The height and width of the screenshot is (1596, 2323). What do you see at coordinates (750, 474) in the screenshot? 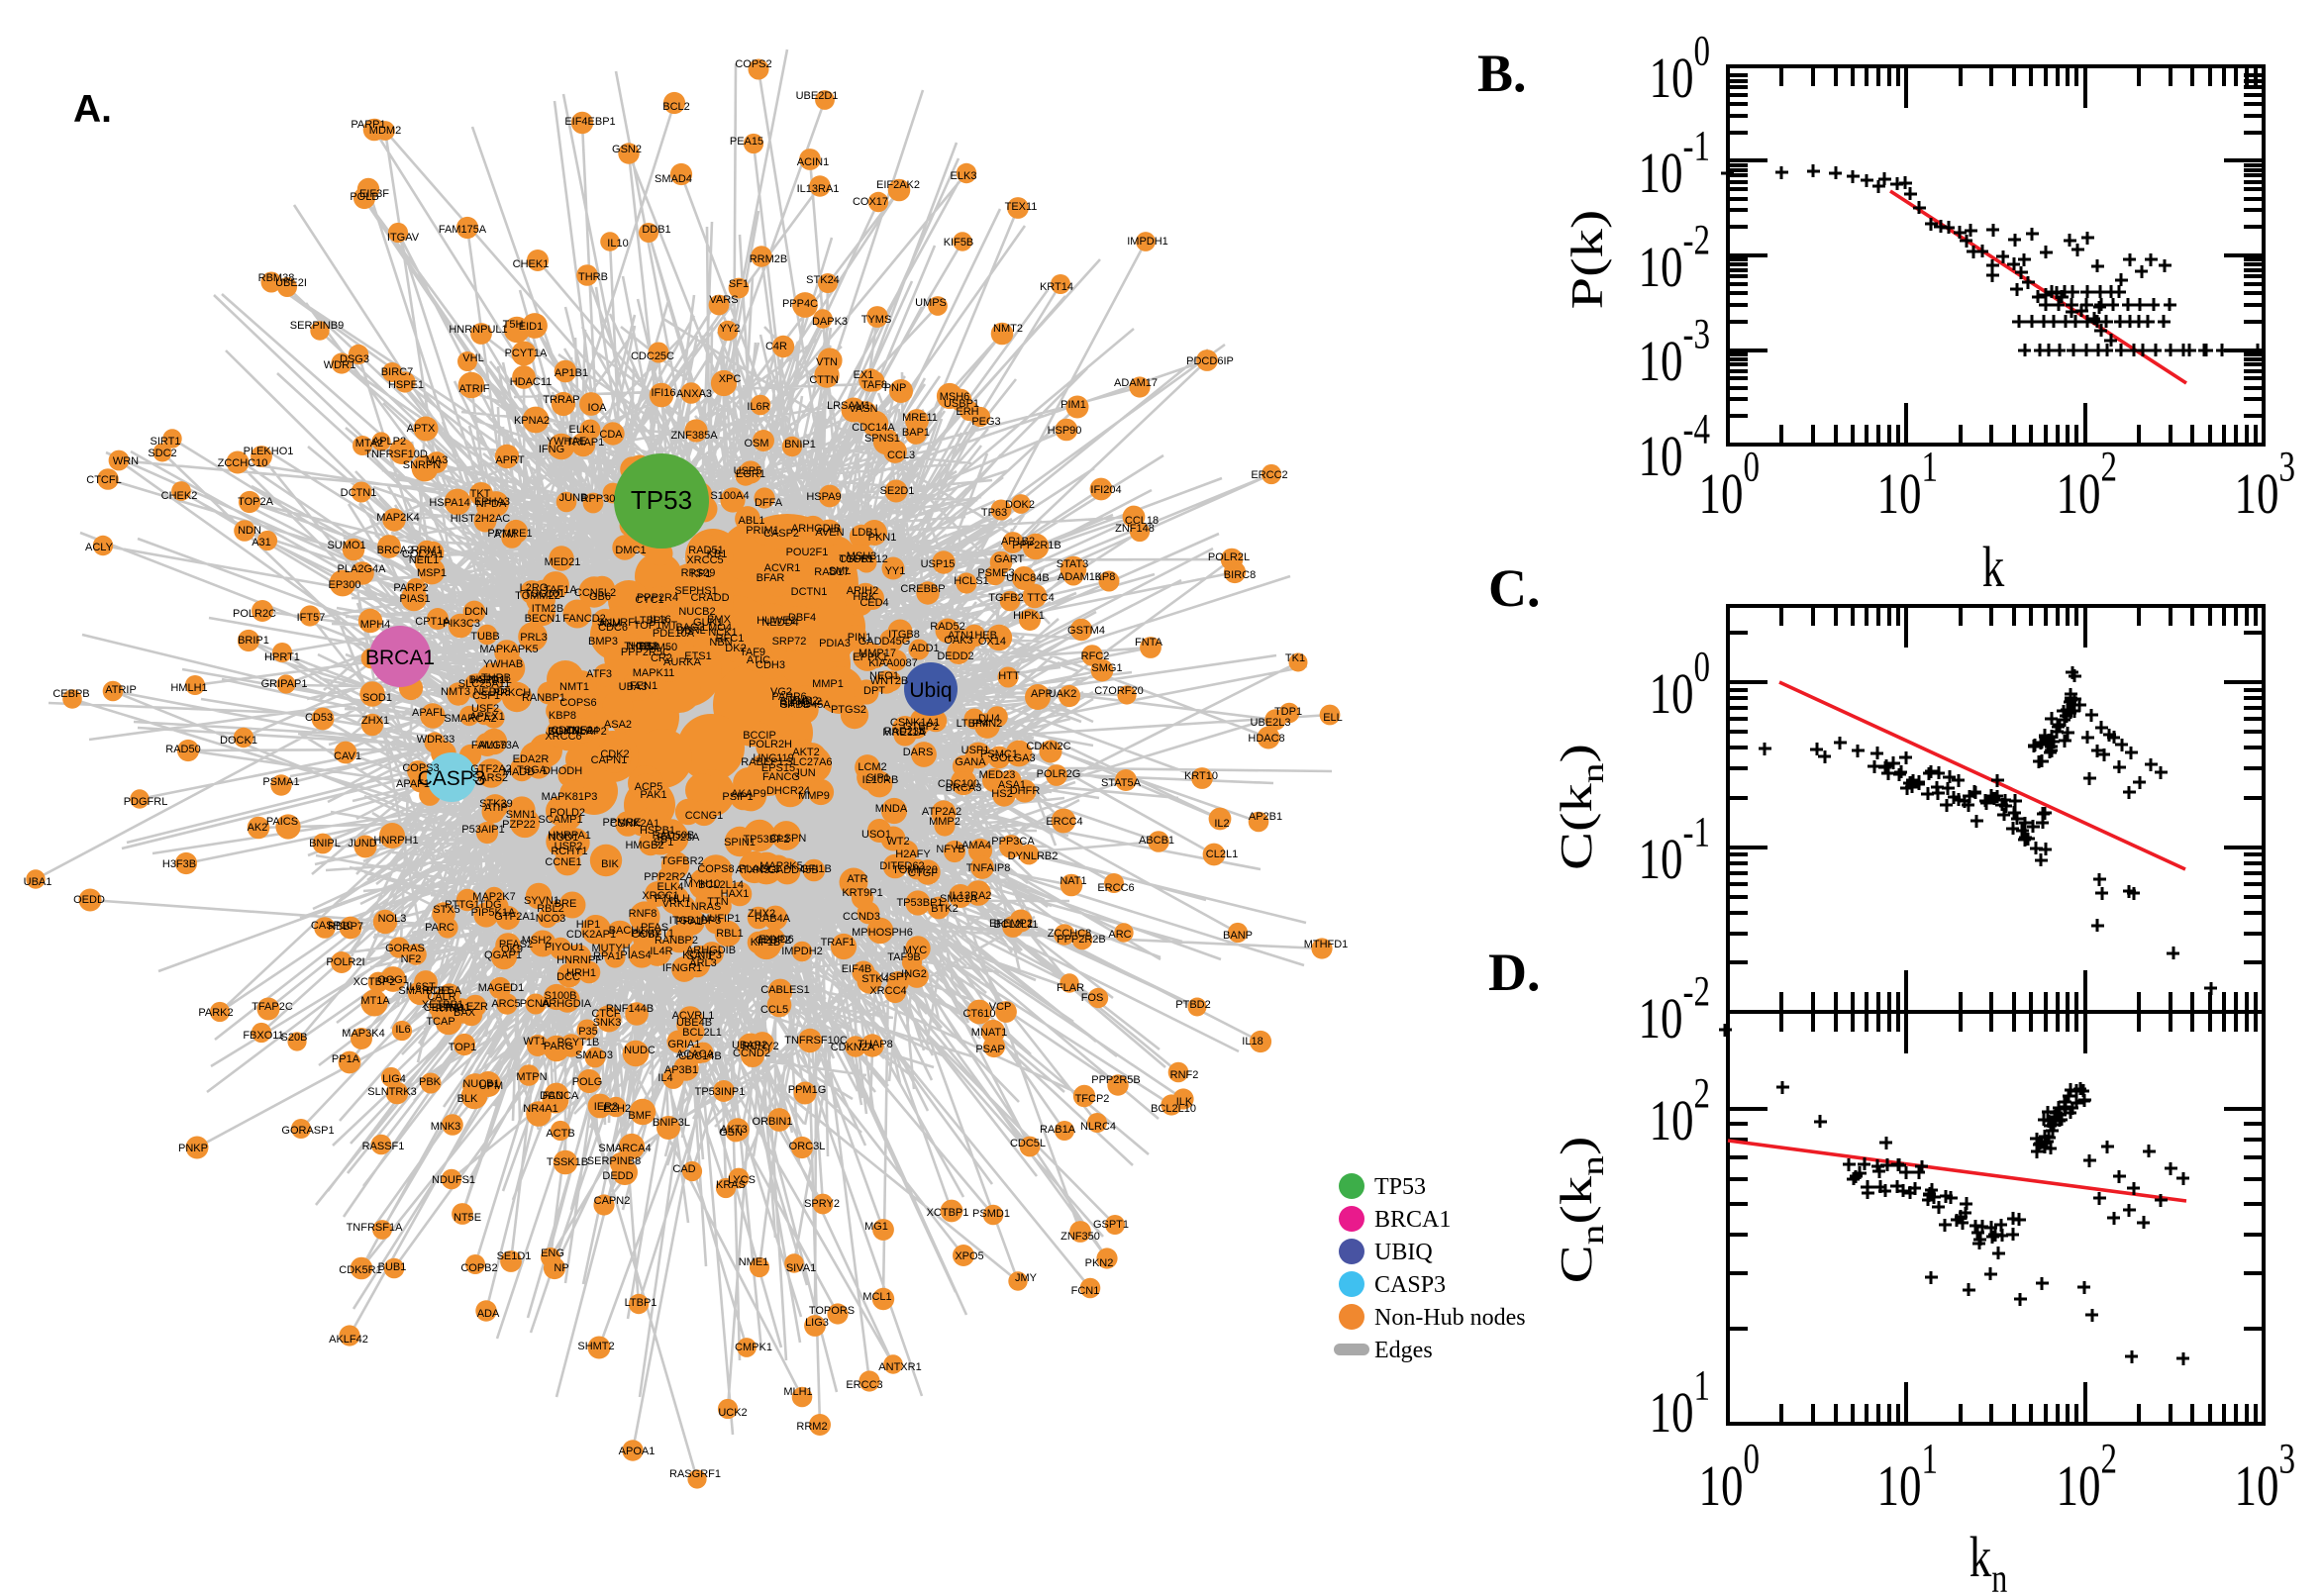
I see `svg-text: EGR1` at bounding box center [750, 474].